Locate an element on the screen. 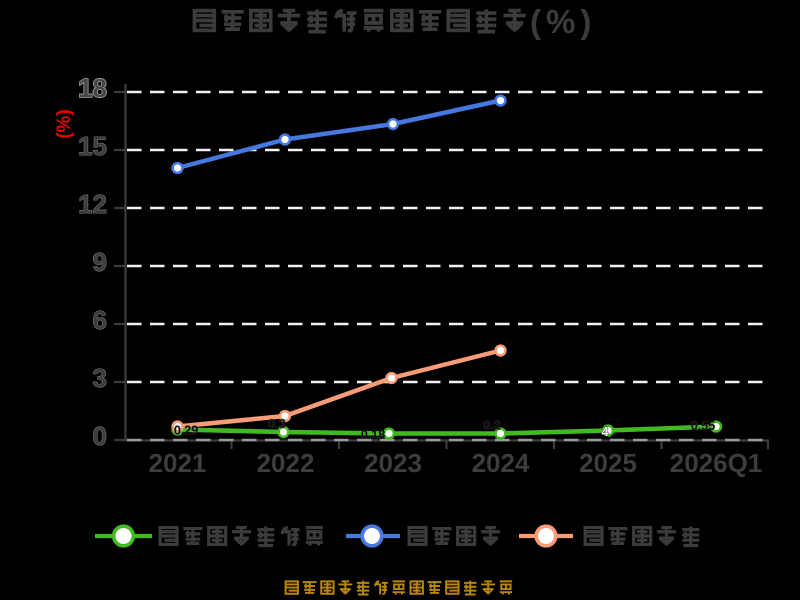  svg-text: 4 is located at coordinates (605, 431).